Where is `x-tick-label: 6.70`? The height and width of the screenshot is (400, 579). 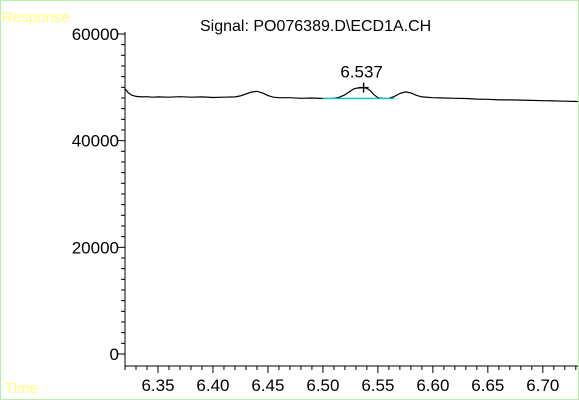 x-tick-label: 6.70 is located at coordinates (542, 385).